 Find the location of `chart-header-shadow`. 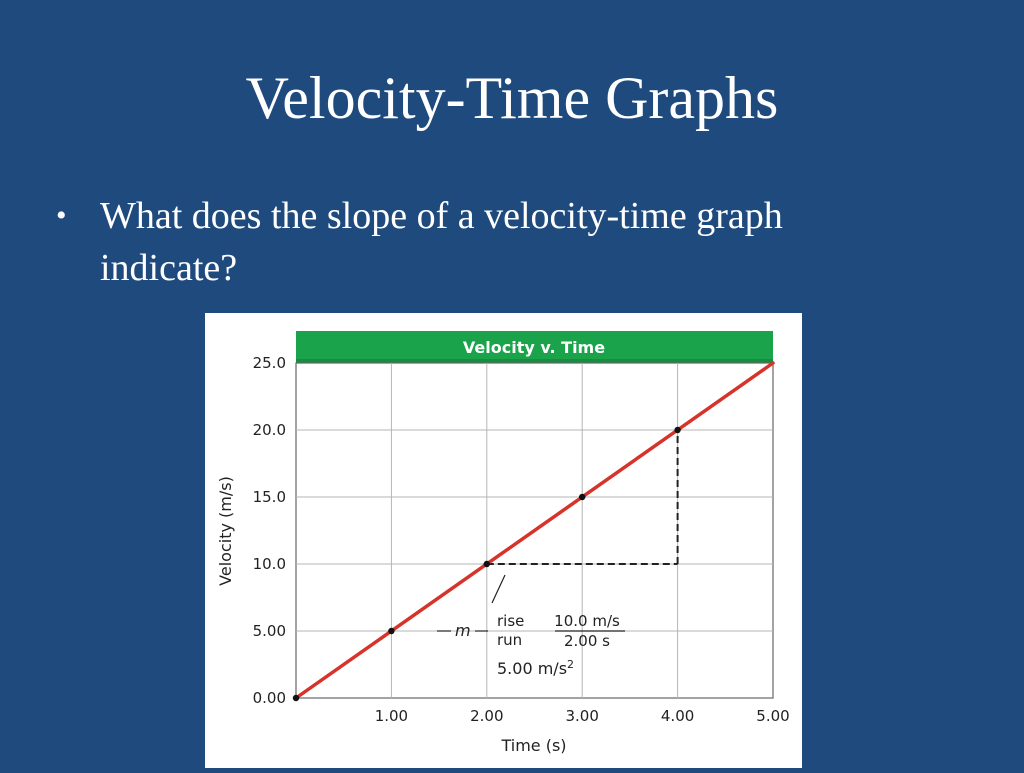

chart-header-shadow is located at coordinates (534, 361).